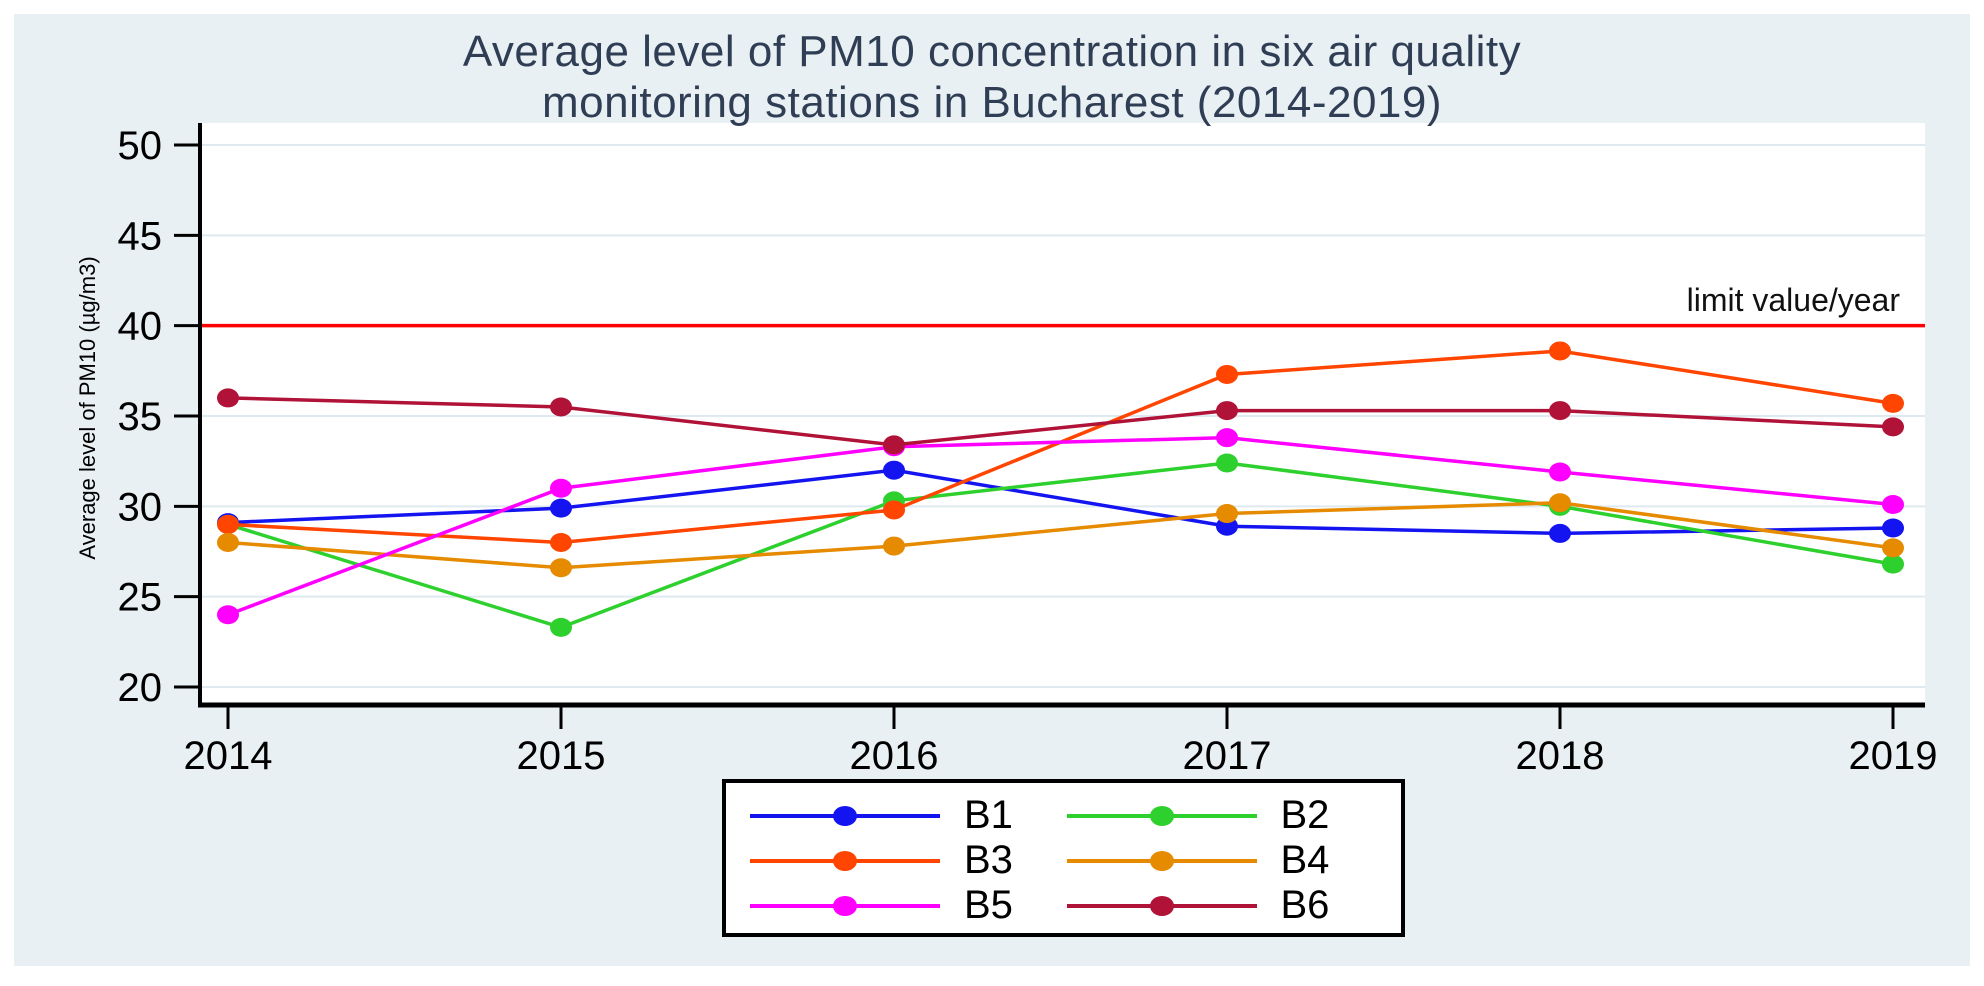 The image size is (1984, 986). I want to click on y-tick-label: 20, so click(140, 688).